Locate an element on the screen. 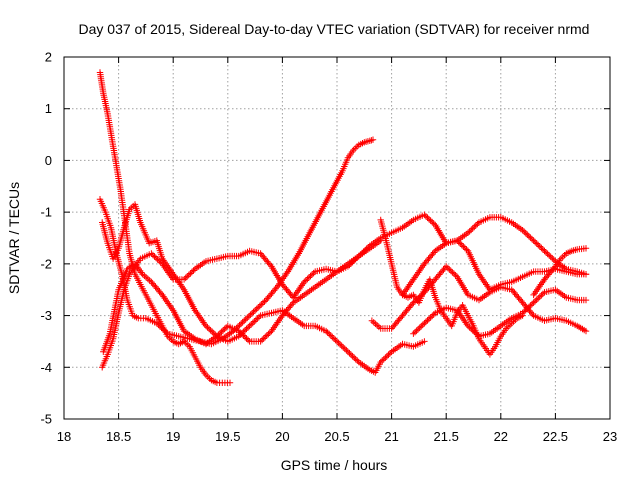  y-axis-label: SDTVAR / TECUs is located at coordinates (14, 238).